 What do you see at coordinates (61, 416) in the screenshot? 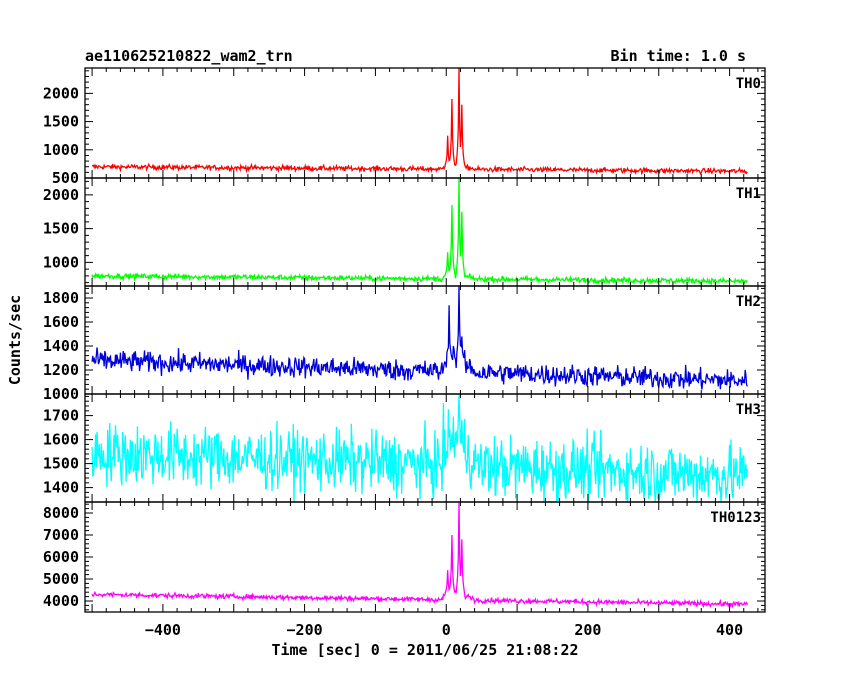
I see `y-tick-label: 1700` at bounding box center [61, 416].